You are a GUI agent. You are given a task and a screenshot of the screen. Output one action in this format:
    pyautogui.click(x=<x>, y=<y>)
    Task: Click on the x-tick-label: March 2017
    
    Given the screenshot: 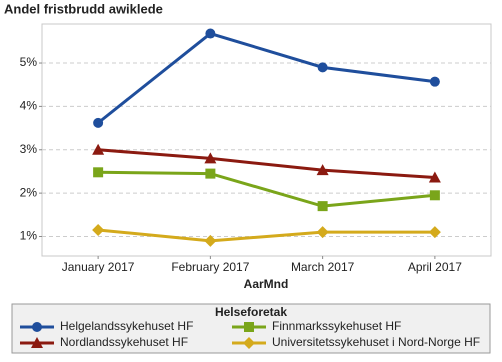 What is the action you would take?
    pyautogui.click(x=323, y=267)
    